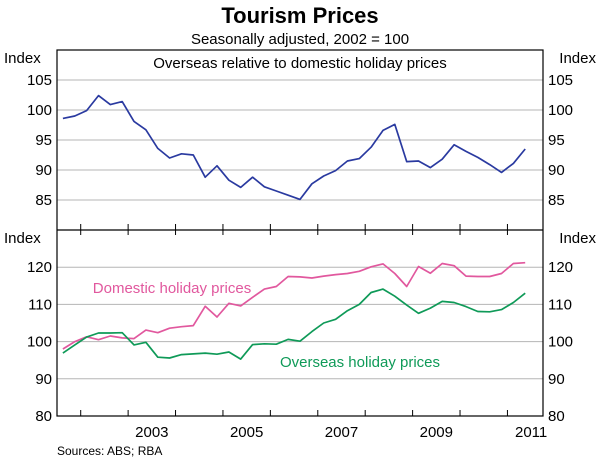 This screenshot has width=600, height=461. I want to click on y-tick-label-left: 85, so click(43, 200).